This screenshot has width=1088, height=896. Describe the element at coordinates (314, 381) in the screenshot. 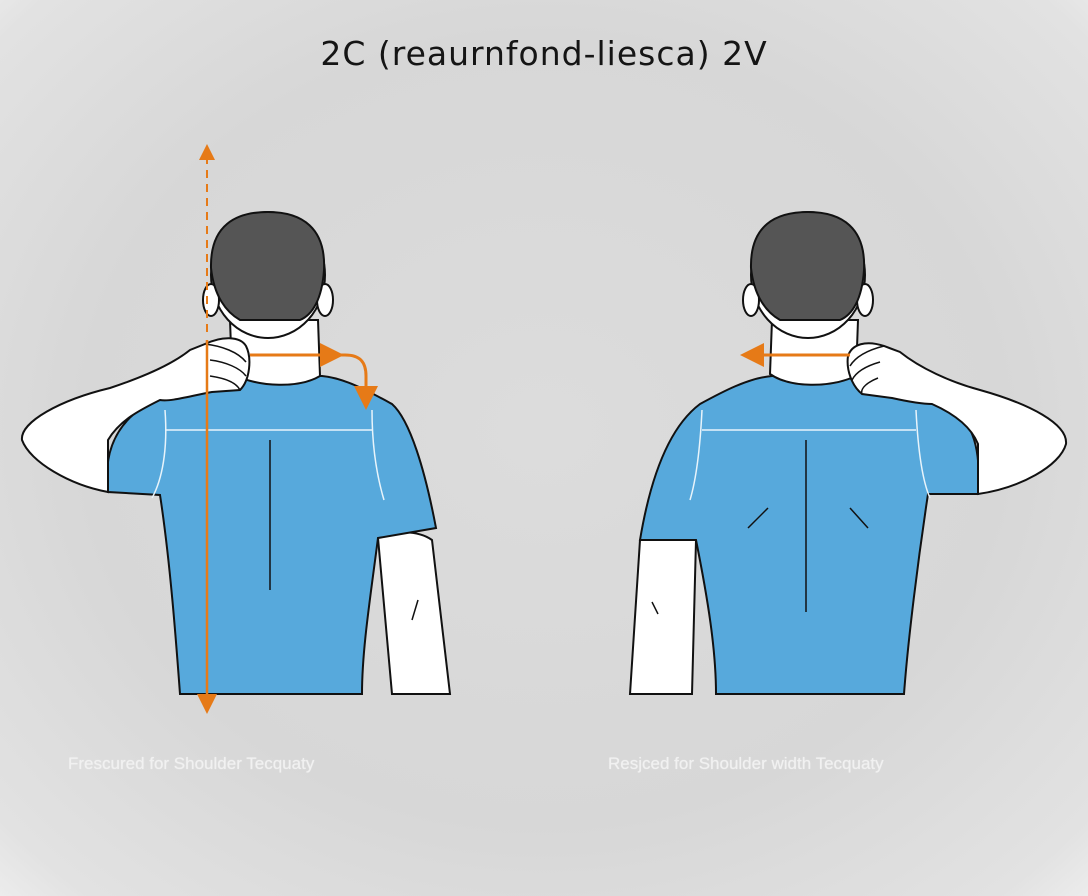

I see `left-neck-to-shoulder-arrow` at that location.